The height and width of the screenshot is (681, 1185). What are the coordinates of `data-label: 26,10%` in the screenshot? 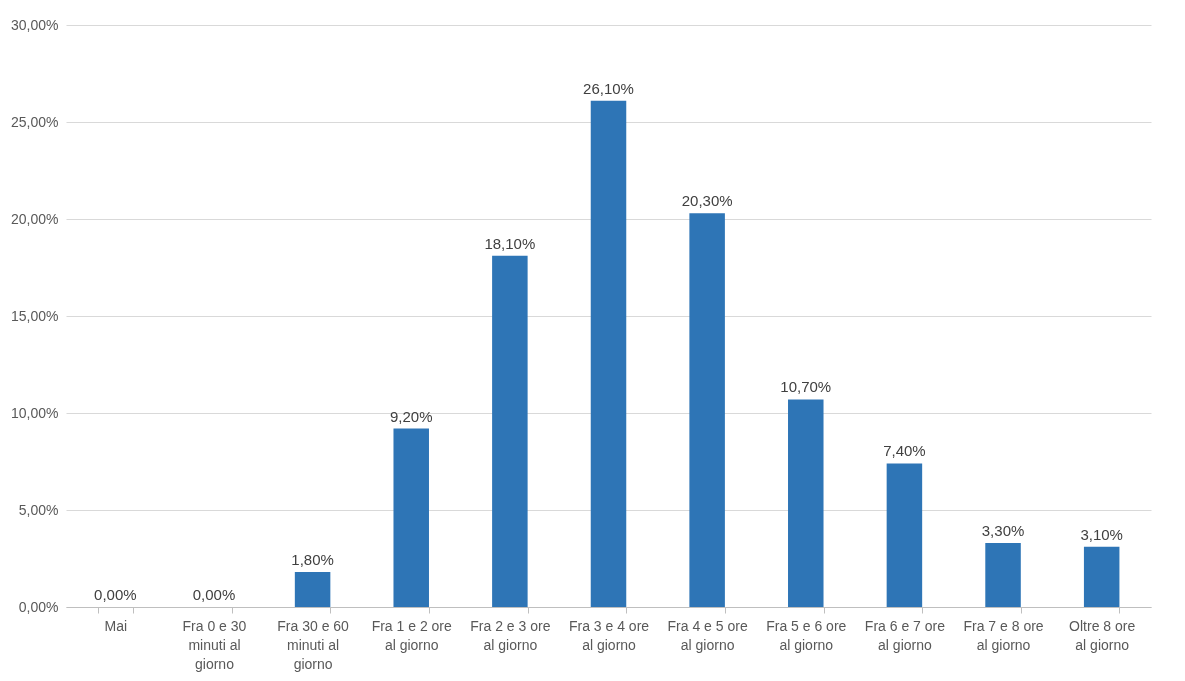 It's located at (608, 88).